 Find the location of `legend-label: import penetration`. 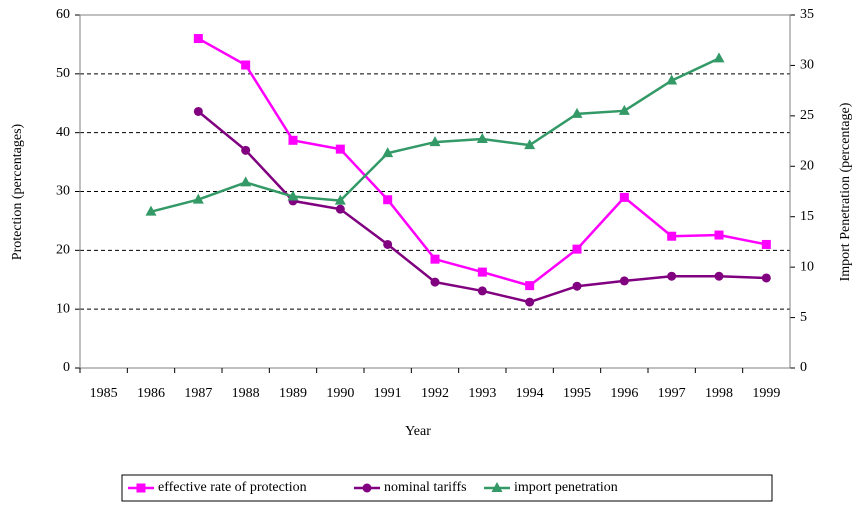

legend-label: import penetration is located at coordinates (566, 487).